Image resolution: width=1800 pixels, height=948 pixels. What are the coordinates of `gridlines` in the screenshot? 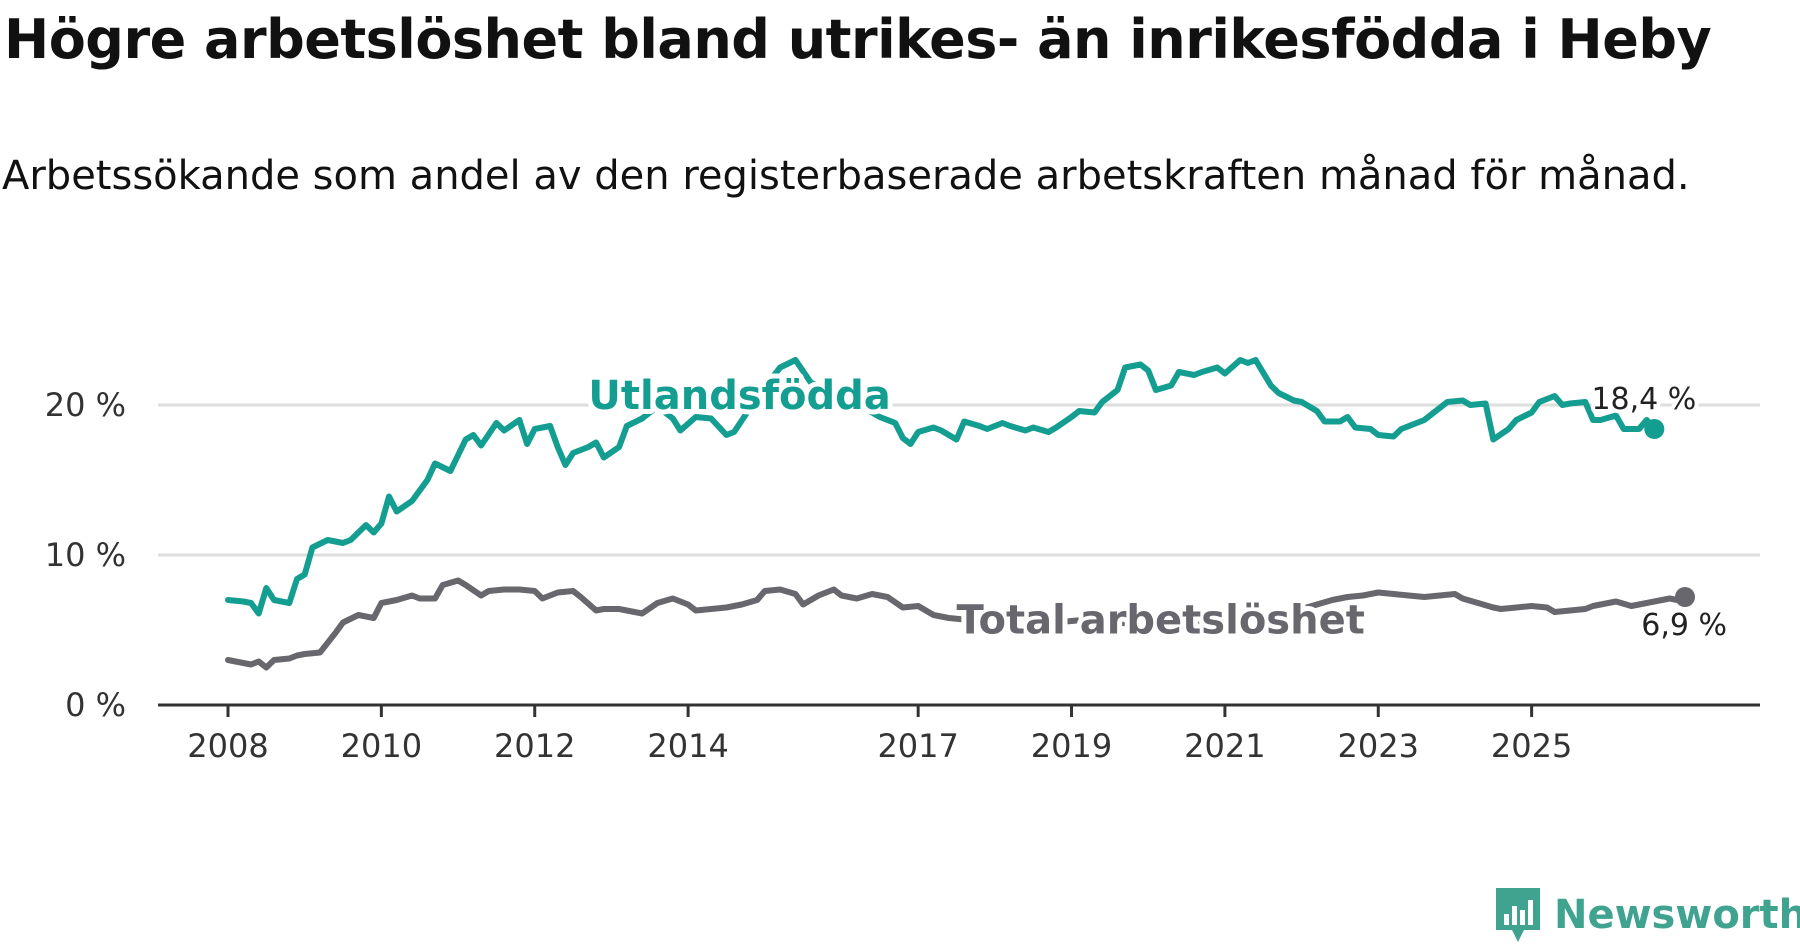 It's located at (959, 480).